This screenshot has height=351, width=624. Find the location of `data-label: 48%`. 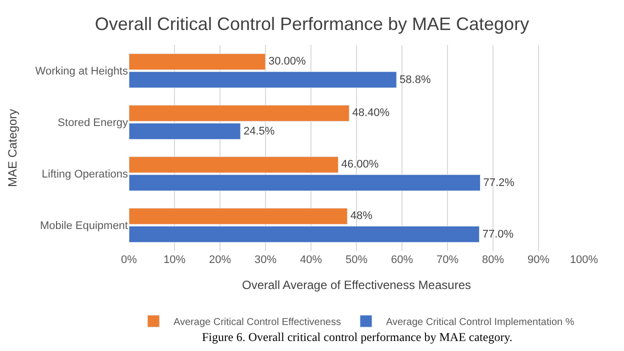

data-label: 48% is located at coordinates (361, 216).